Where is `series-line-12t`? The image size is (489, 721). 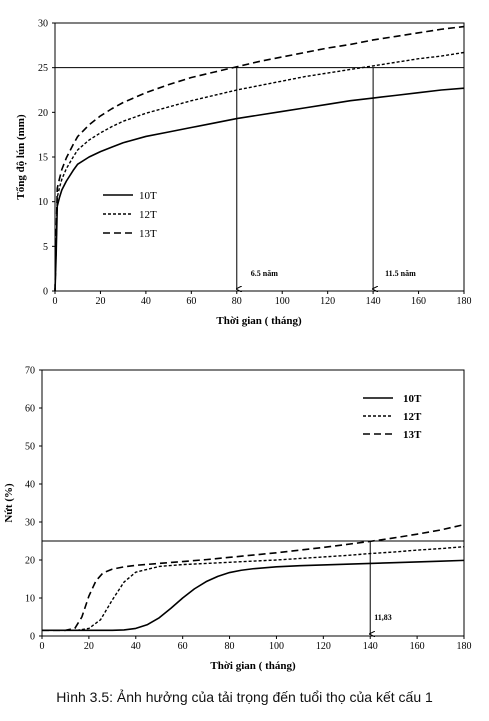 series-line-12t is located at coordinates (253, 588).